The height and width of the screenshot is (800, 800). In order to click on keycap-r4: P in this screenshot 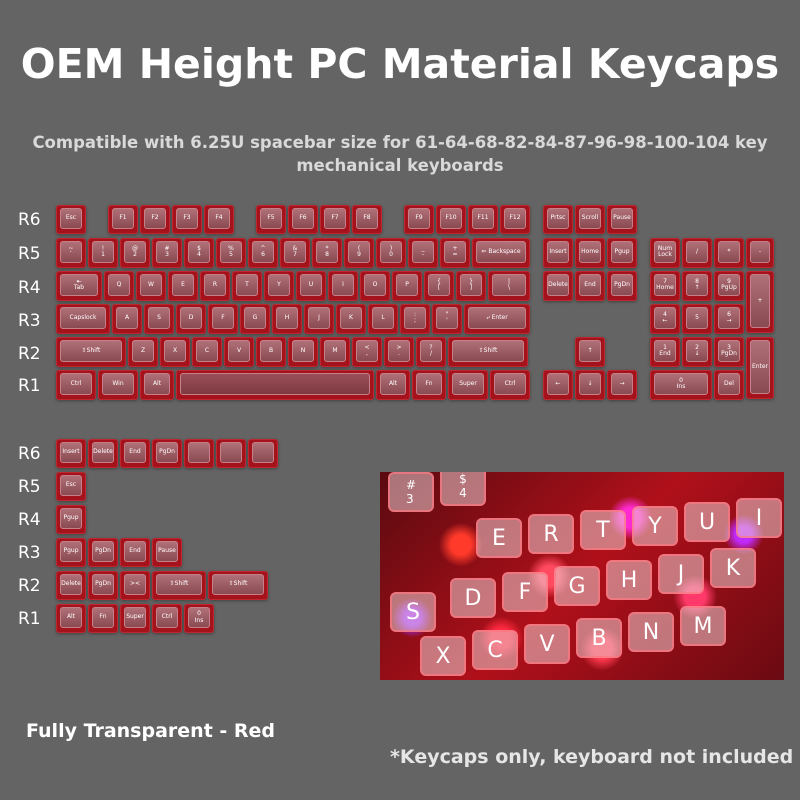, I will do `click(407, 286)`.